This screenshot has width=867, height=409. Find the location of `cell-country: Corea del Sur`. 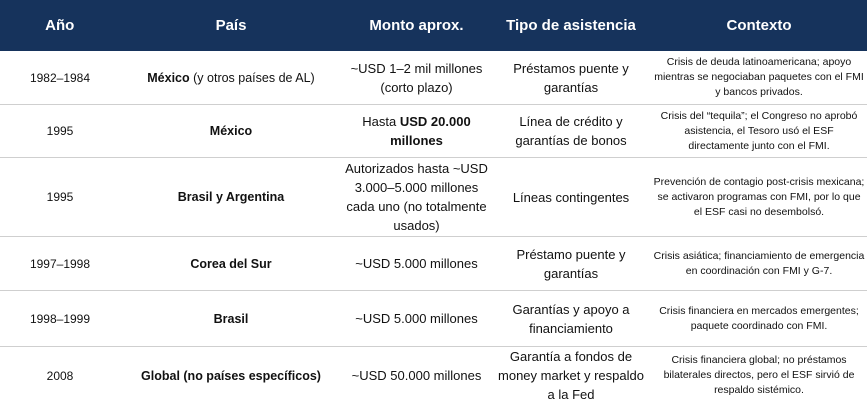

cell-country: Corea del Sur is located at coordinates (231, 263).